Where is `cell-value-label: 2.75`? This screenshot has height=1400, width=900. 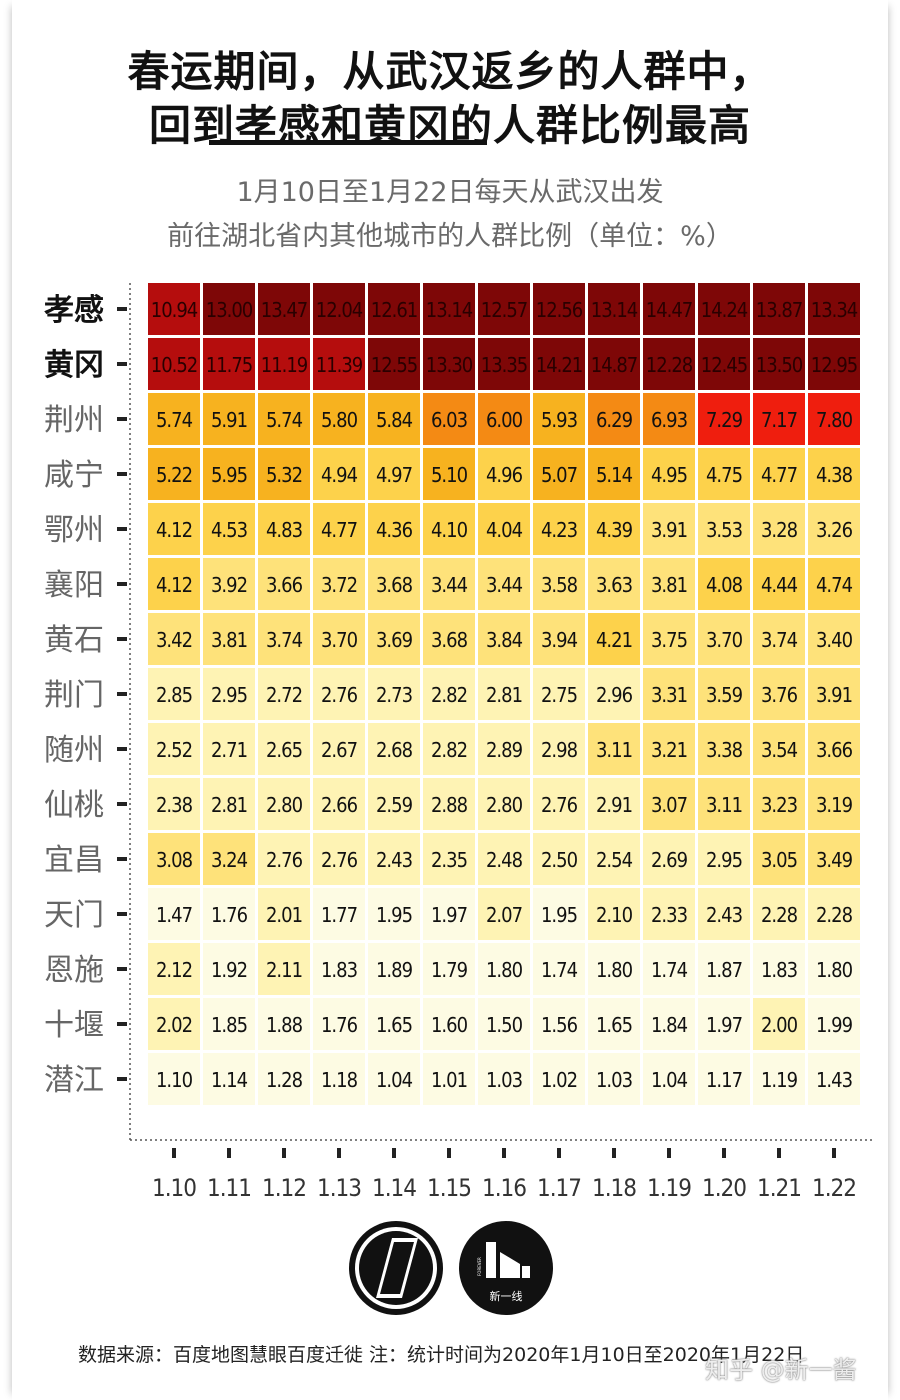 cell-value-label: 2.75 is located at coordinates (559, 695).